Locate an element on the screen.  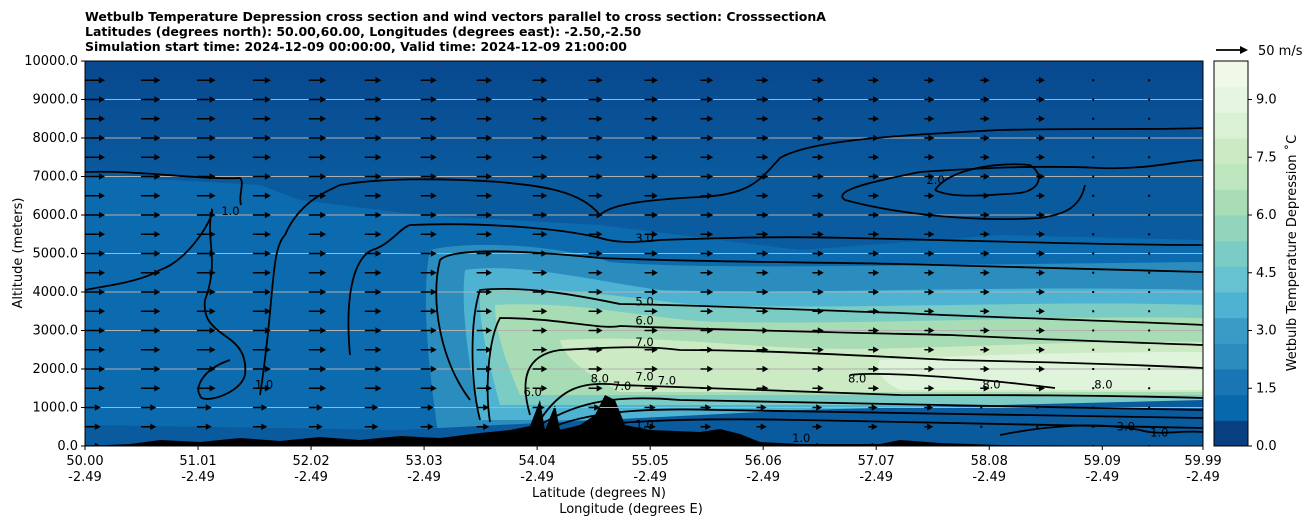
terrain is located at coordinates (644, 420).